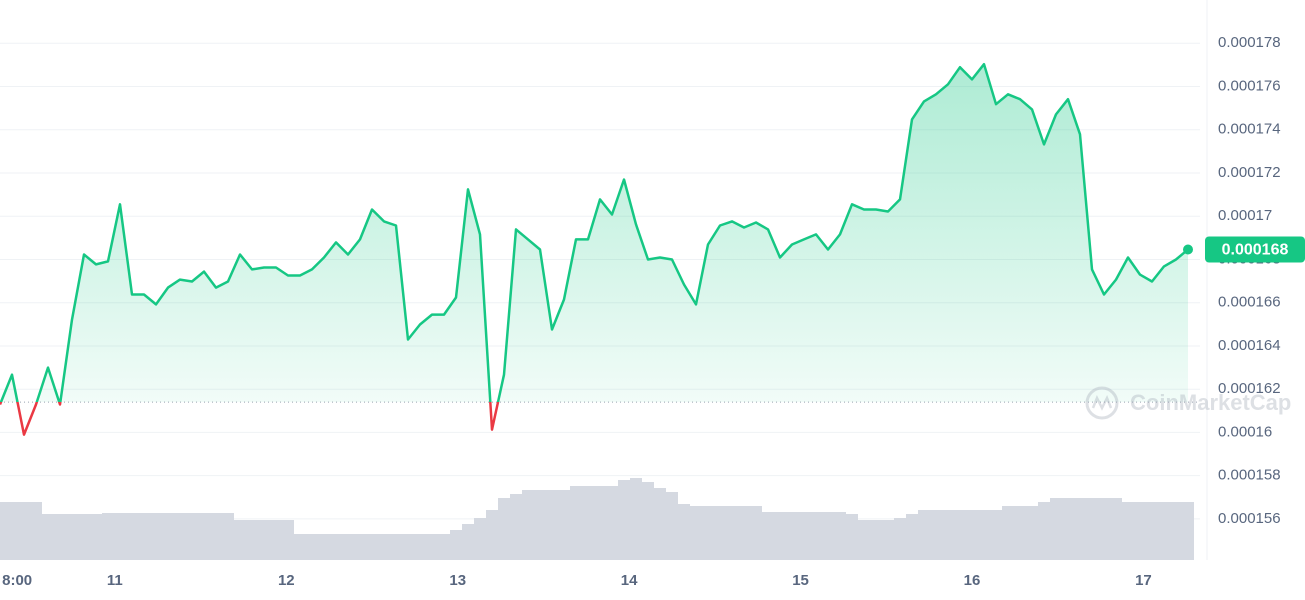  I want to click on y-tick-label: 0.000176, so click(1249, 85).